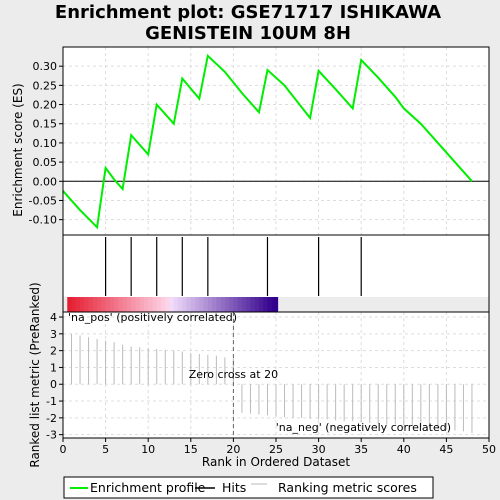 The image size is (500, 500). Describe the element at coordinates (489, 449) in the screenshot. I see `x-tick-label: 50` at that location.